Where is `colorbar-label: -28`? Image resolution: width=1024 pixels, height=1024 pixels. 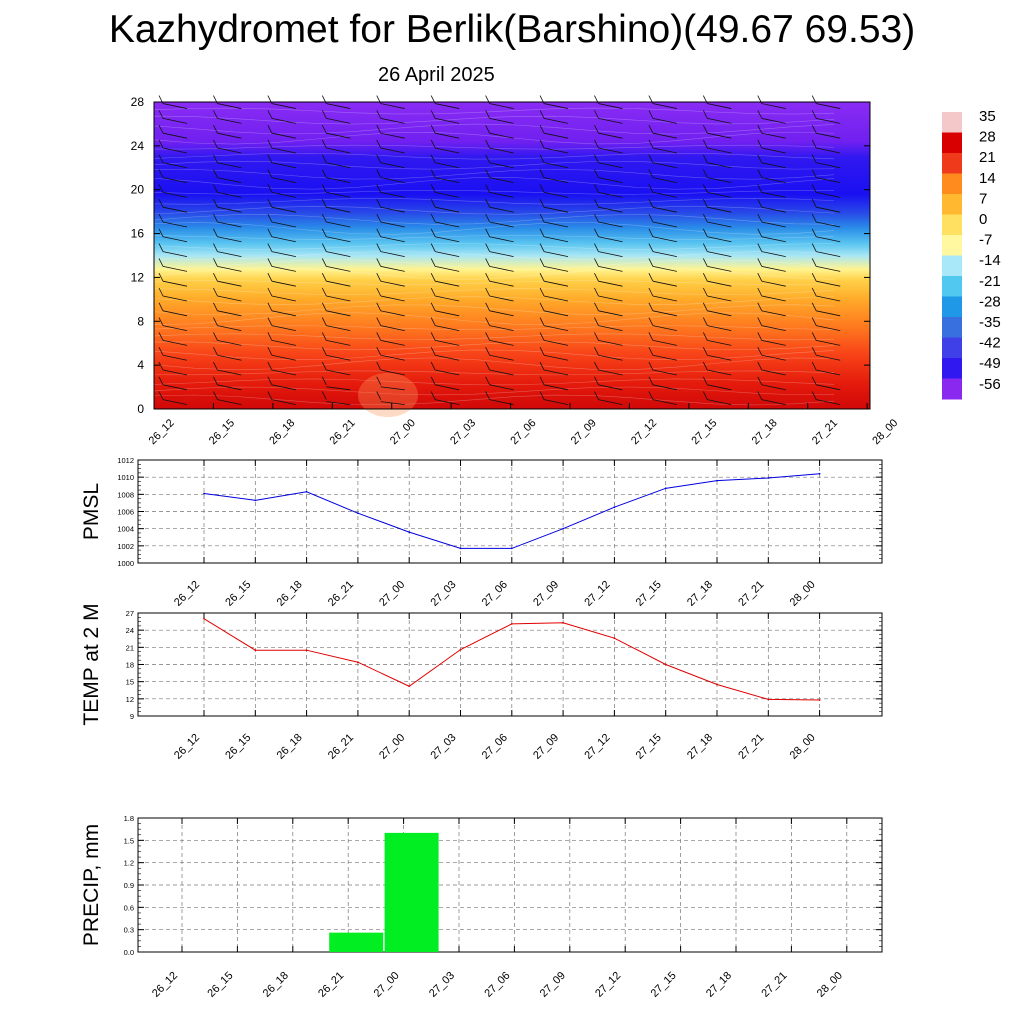 colorbar-label: -28 is located at coordinates (990, 301).